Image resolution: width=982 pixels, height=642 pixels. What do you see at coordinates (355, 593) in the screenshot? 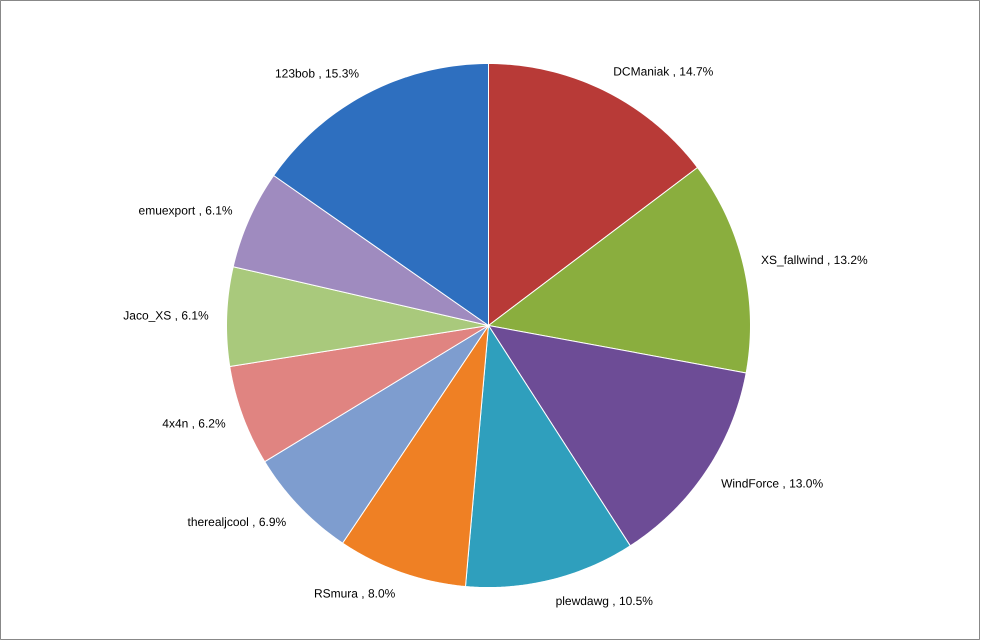
I see `slice-label: RSmura , 8.0%` at bounding box center [355, 593].